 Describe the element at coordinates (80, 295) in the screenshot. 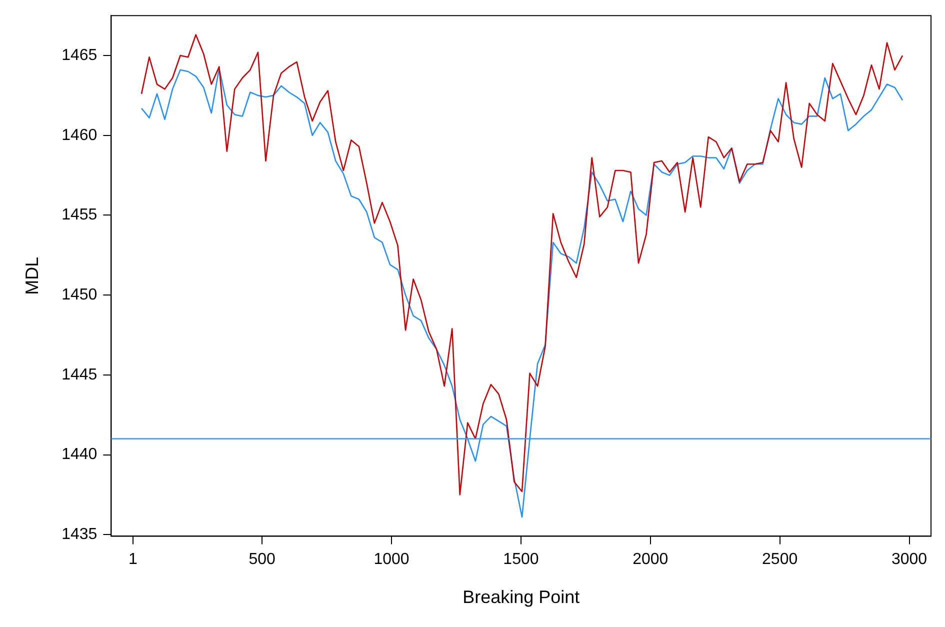

I see `y-tick-label: 1450` at that location.